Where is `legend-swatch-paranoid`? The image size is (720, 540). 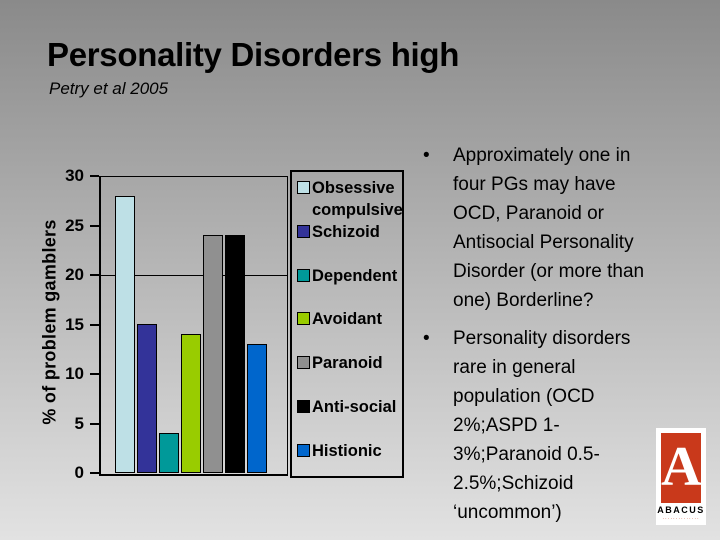
legend-swatch-paranoid is located at coordinates (303, 363).